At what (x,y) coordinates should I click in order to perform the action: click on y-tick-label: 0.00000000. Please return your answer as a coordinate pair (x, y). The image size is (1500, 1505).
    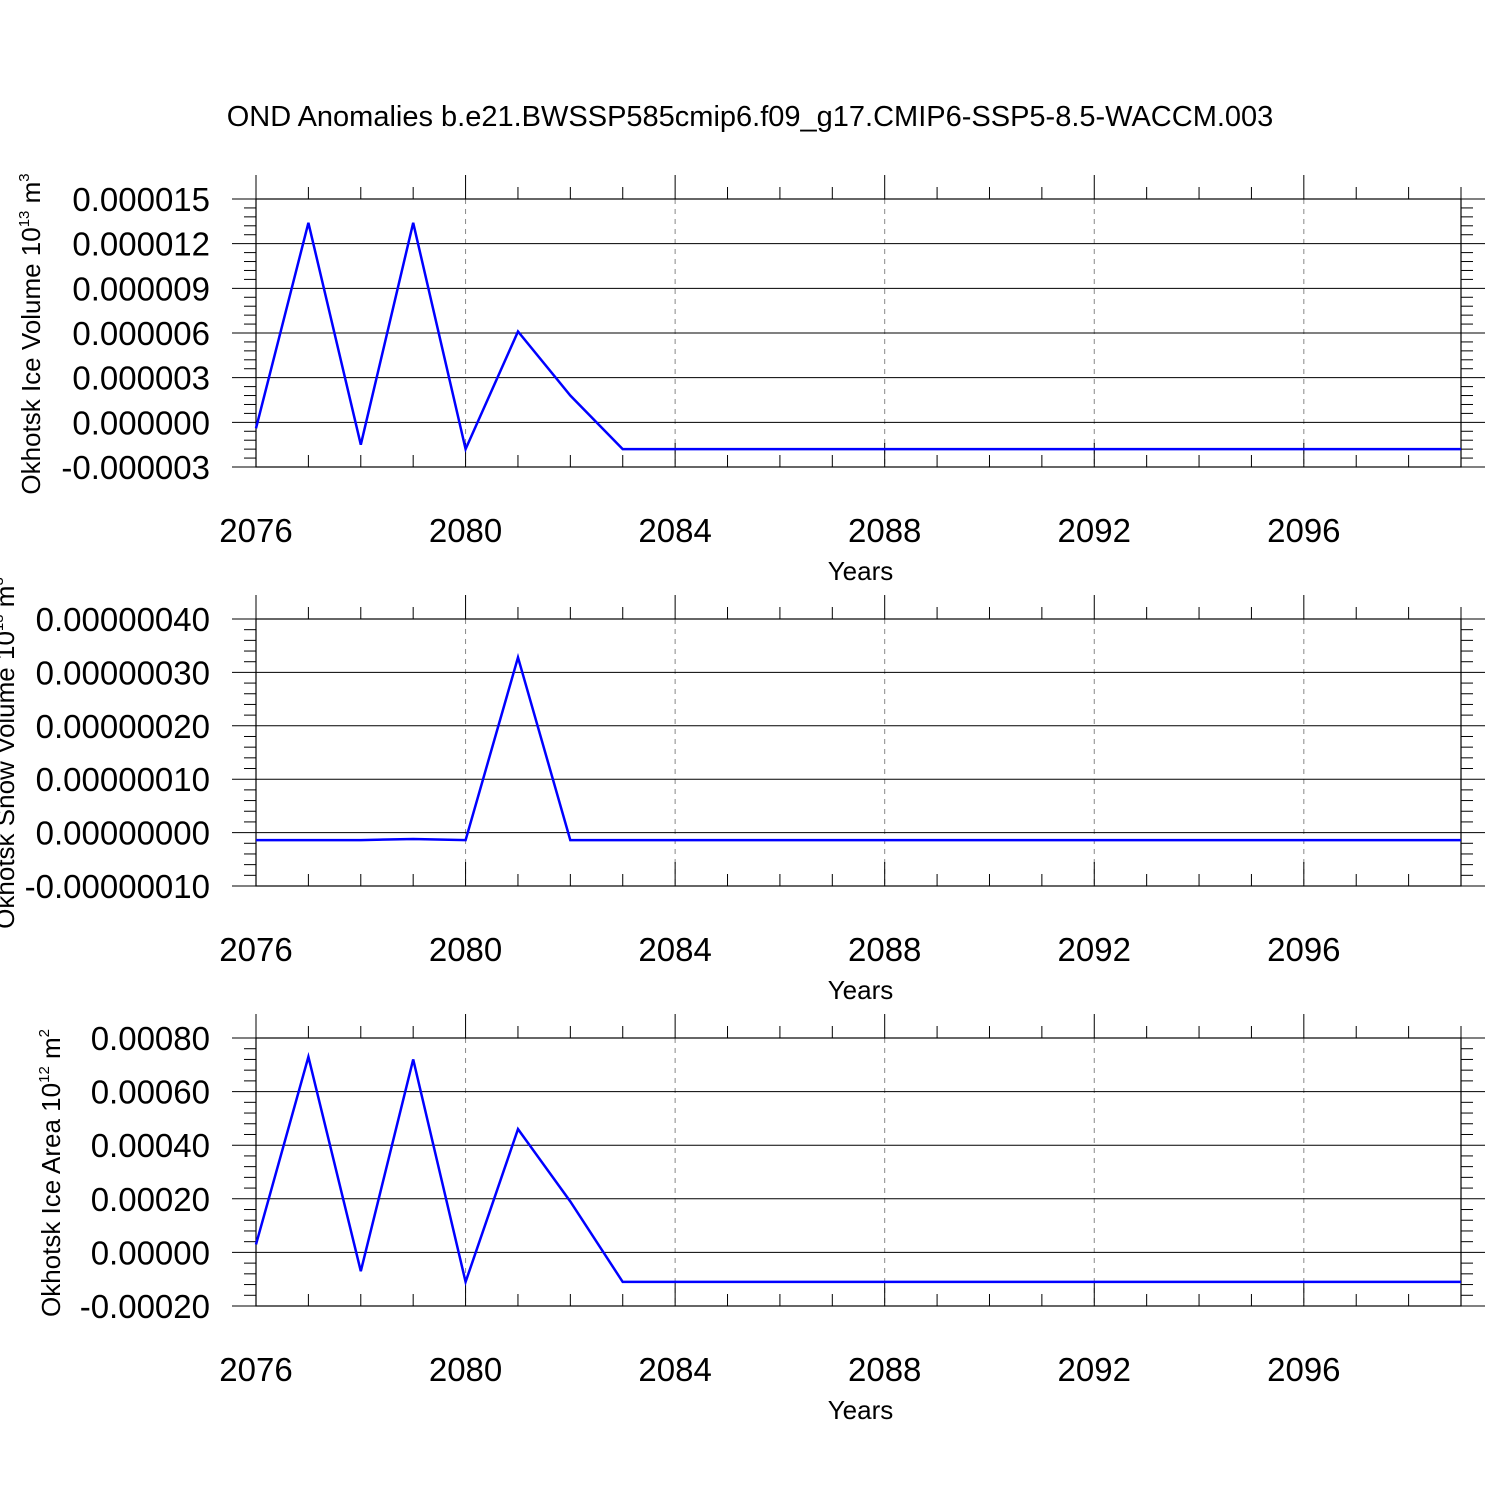
    Looking at the image, I should click on (123, 833).